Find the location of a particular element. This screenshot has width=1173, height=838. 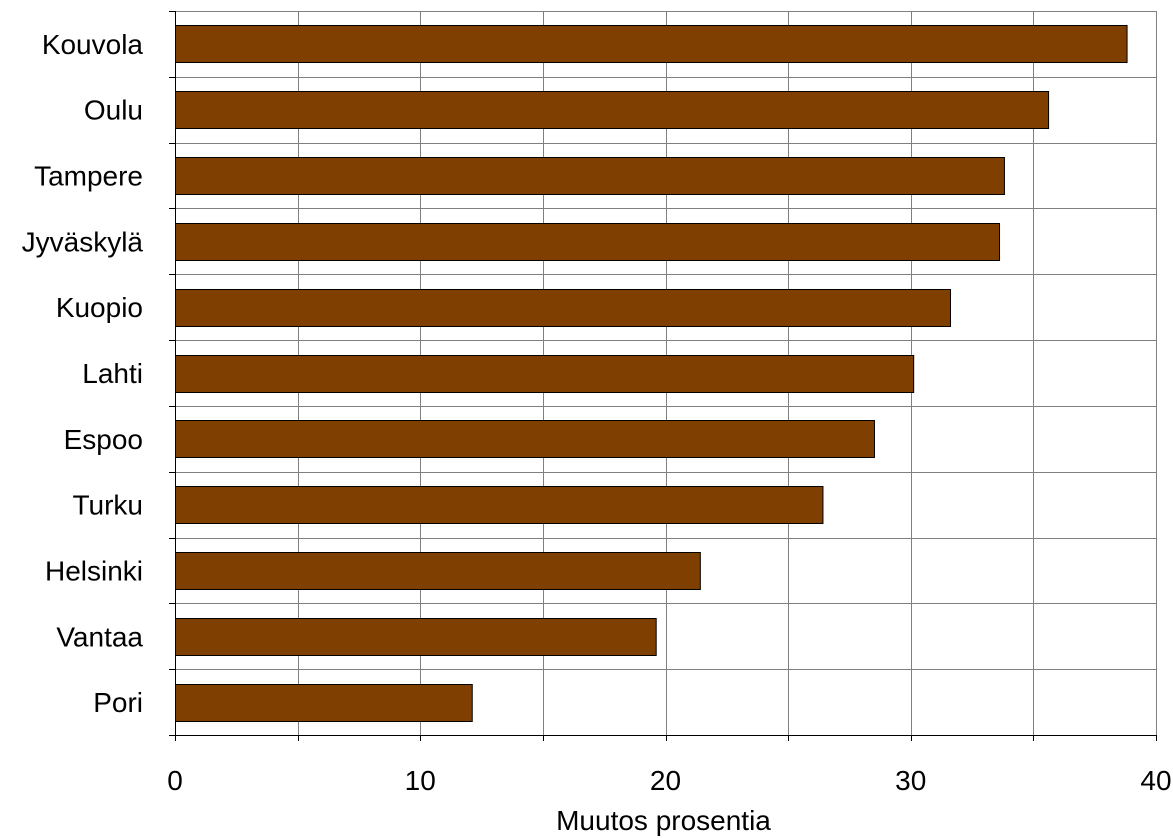

x-axis-title: Muutos prosentia is located at coordinates (663, 820).